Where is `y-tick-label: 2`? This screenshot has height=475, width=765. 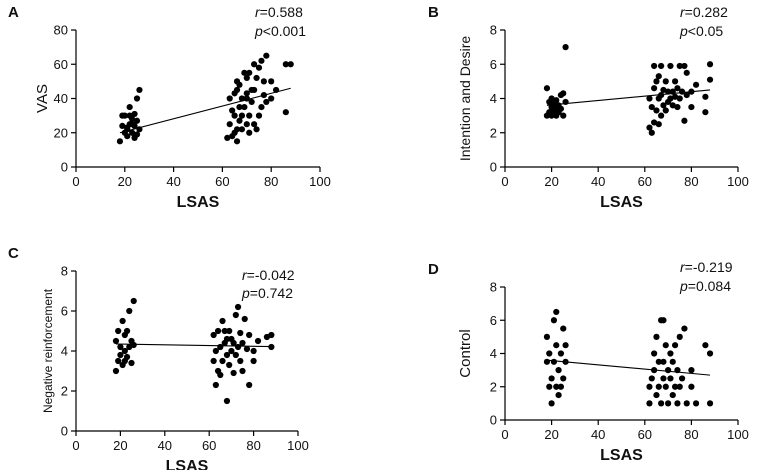
y-tick-label: 2 is located at coordinates (493, 386).